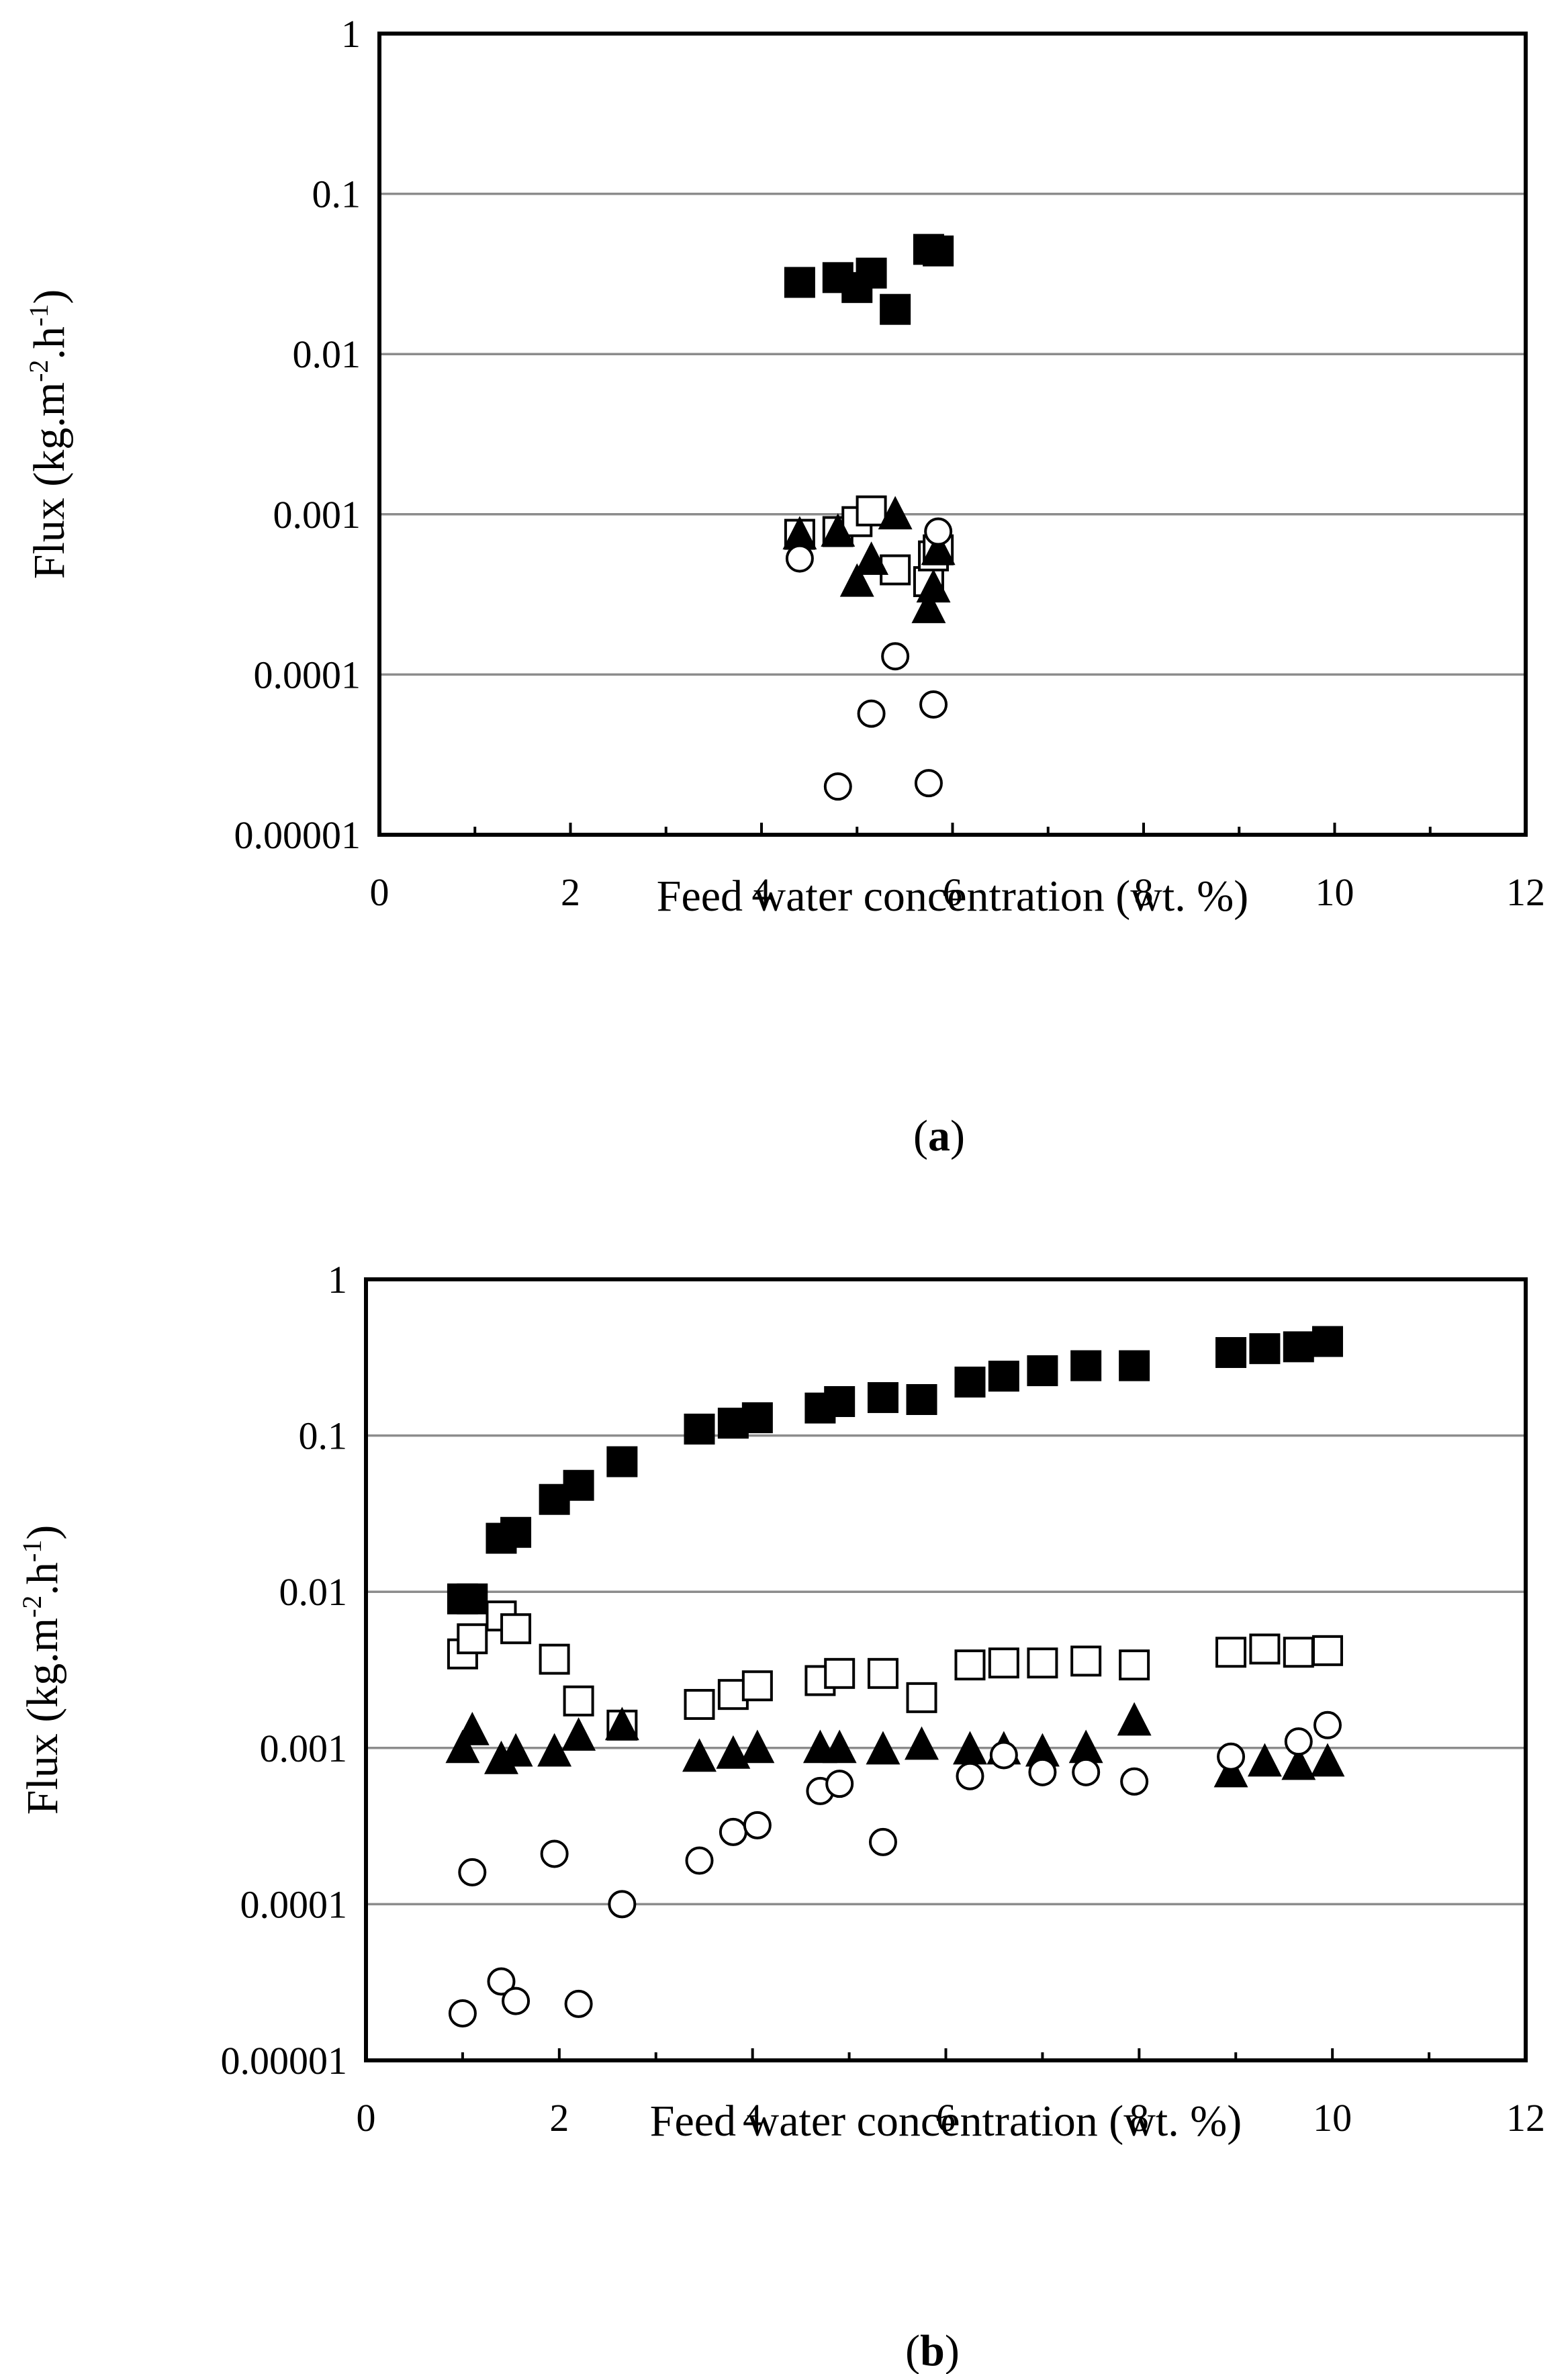  Describe the element at coordinates (939, 1135) in the screenshot. I see `panel-caption: (a)` at that location.